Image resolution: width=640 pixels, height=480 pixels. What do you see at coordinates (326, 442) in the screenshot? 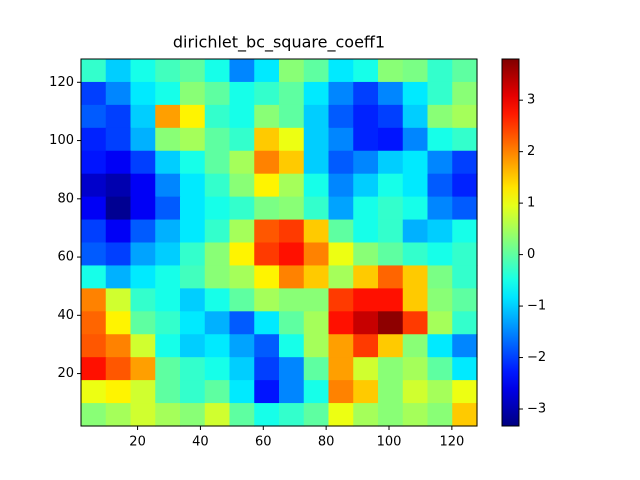
I see `x-tick-label: 80` at bounding box center [326, 442].